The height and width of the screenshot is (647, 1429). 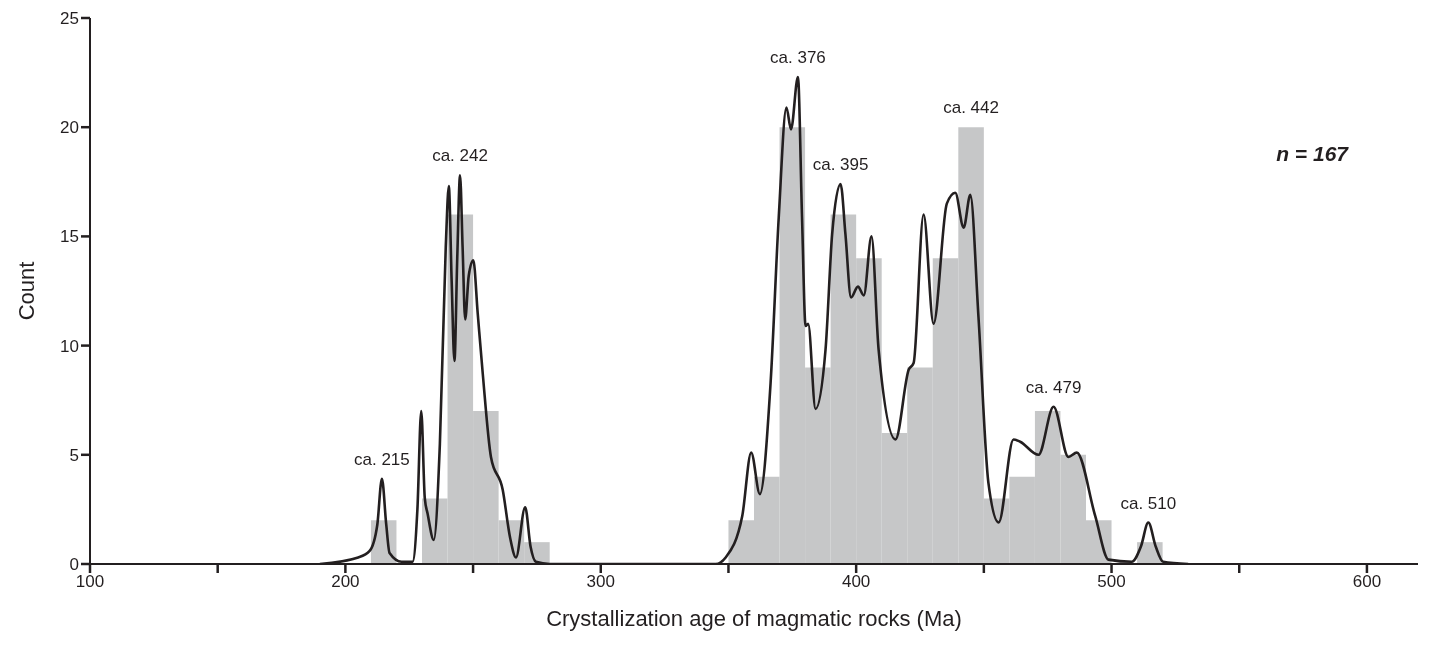 I want to click on y-tick-label: 20, so click(x=69, y=128).